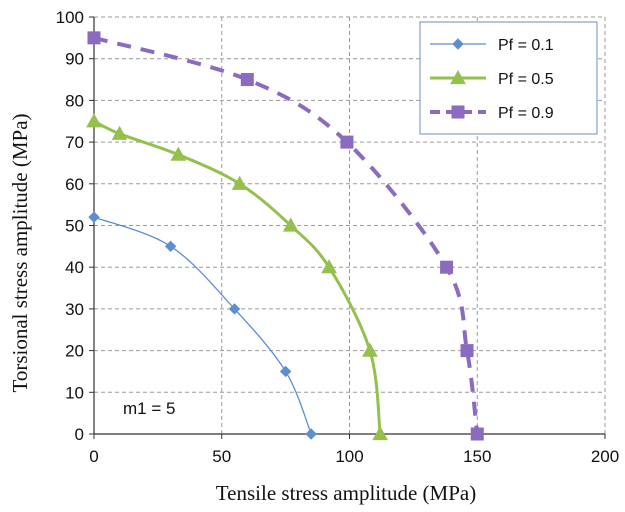 The height and width of the screenshot is (512, 625). Describe the element at coordinates (492, 113) in the screenshot. I see `legend-item: Pf = 0.9` at that location.